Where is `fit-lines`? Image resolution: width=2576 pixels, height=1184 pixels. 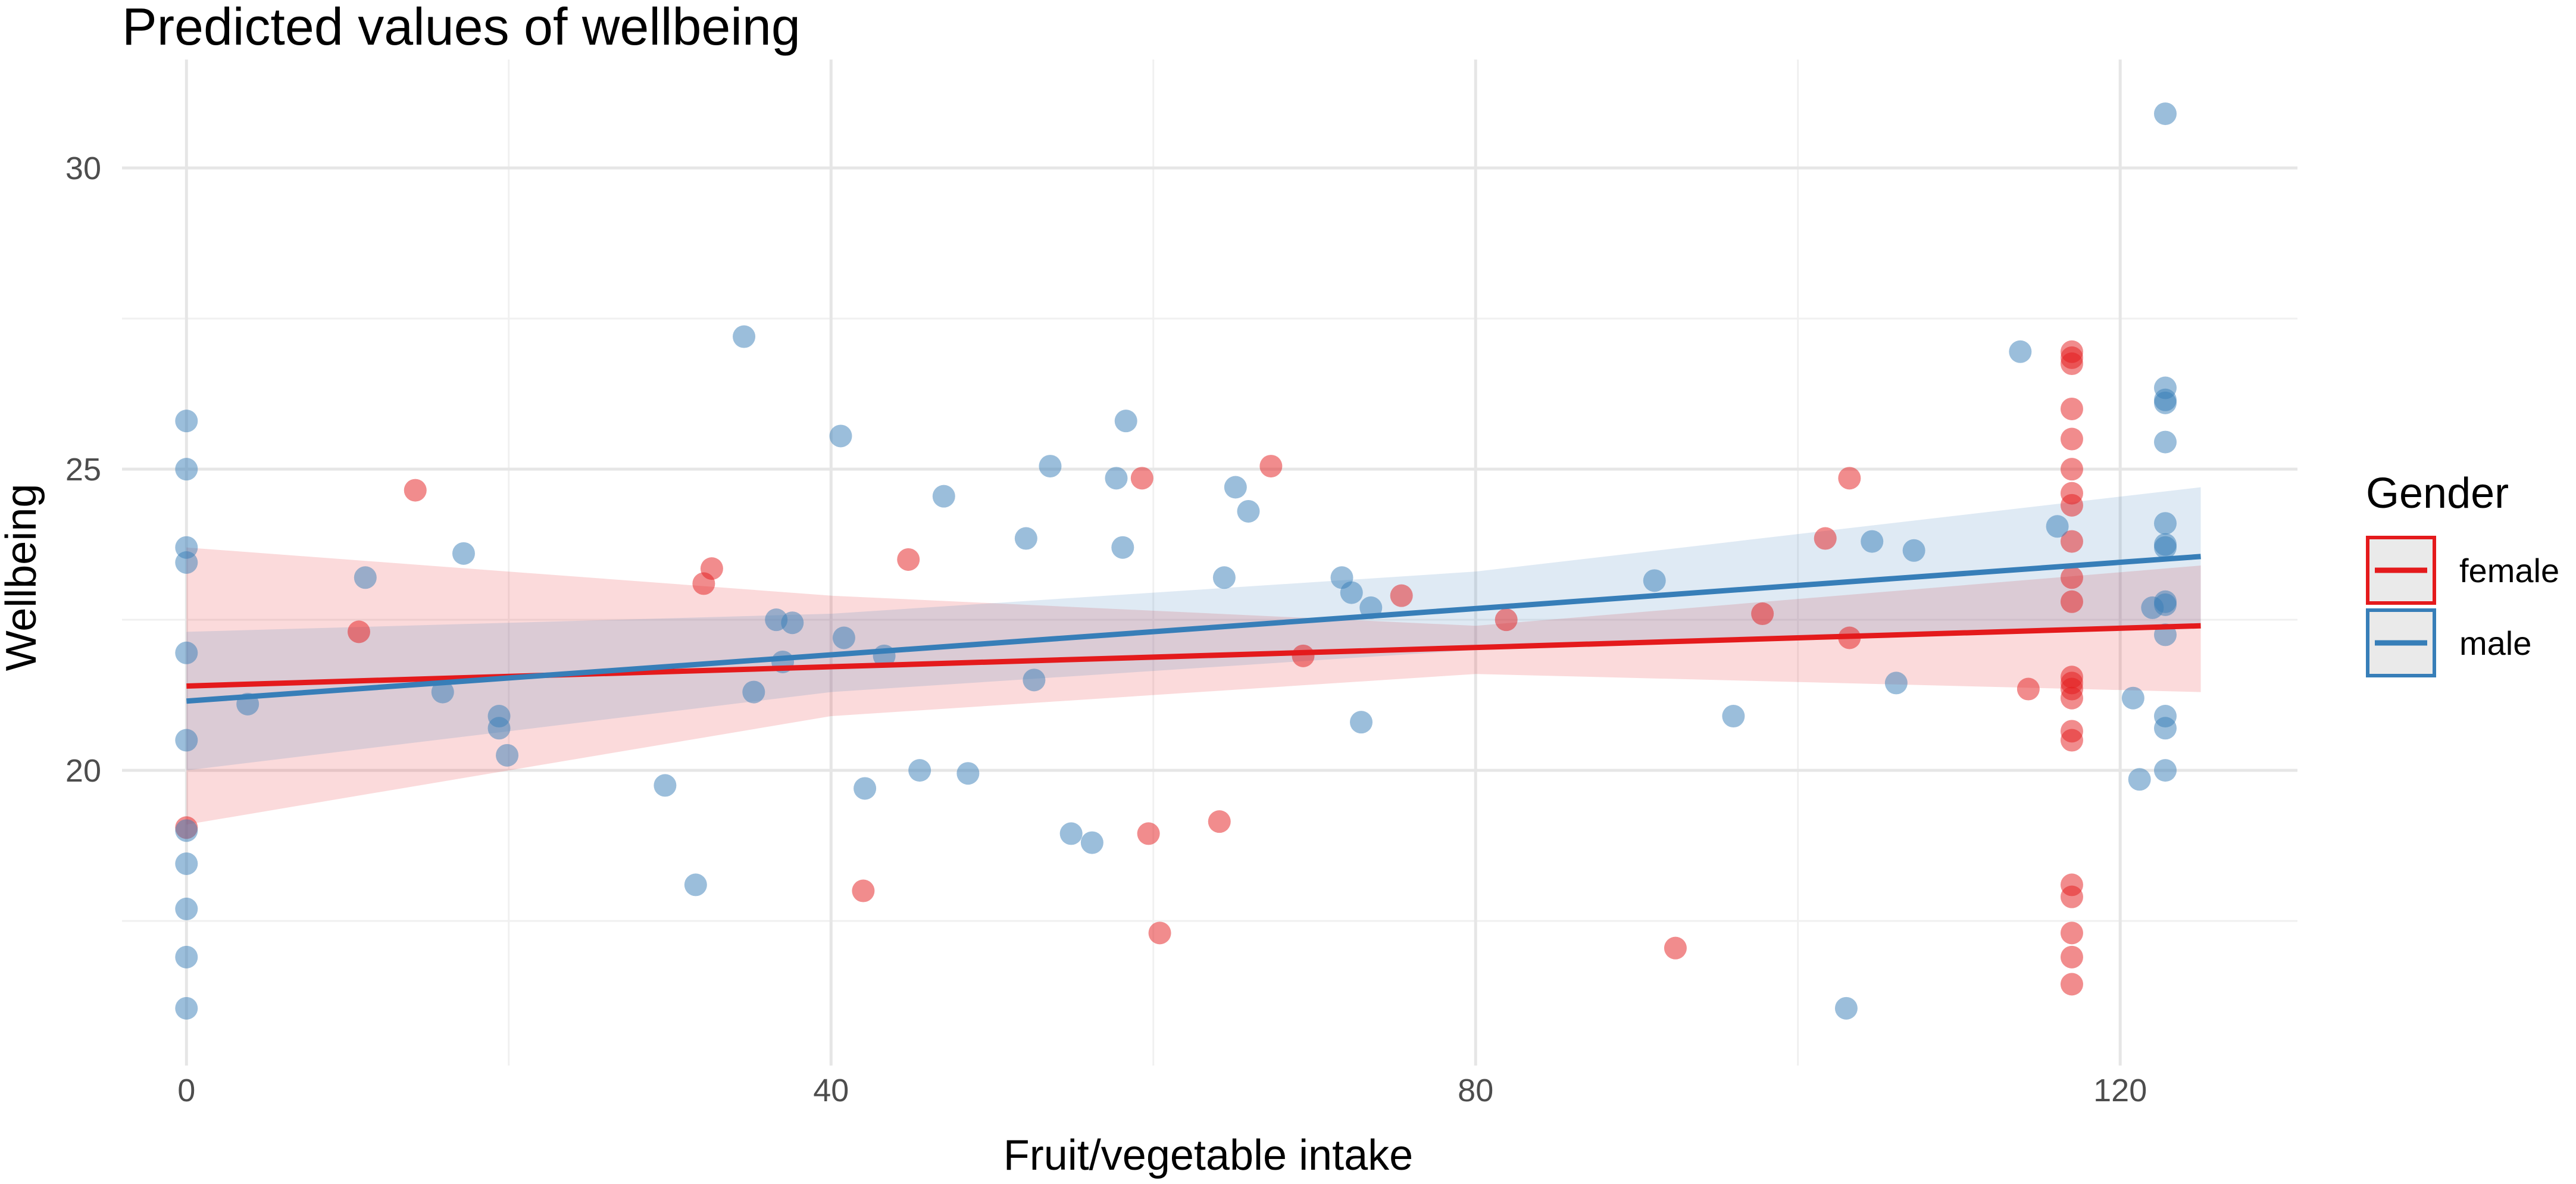 fit-lines is located at coordinates (1193, 629).